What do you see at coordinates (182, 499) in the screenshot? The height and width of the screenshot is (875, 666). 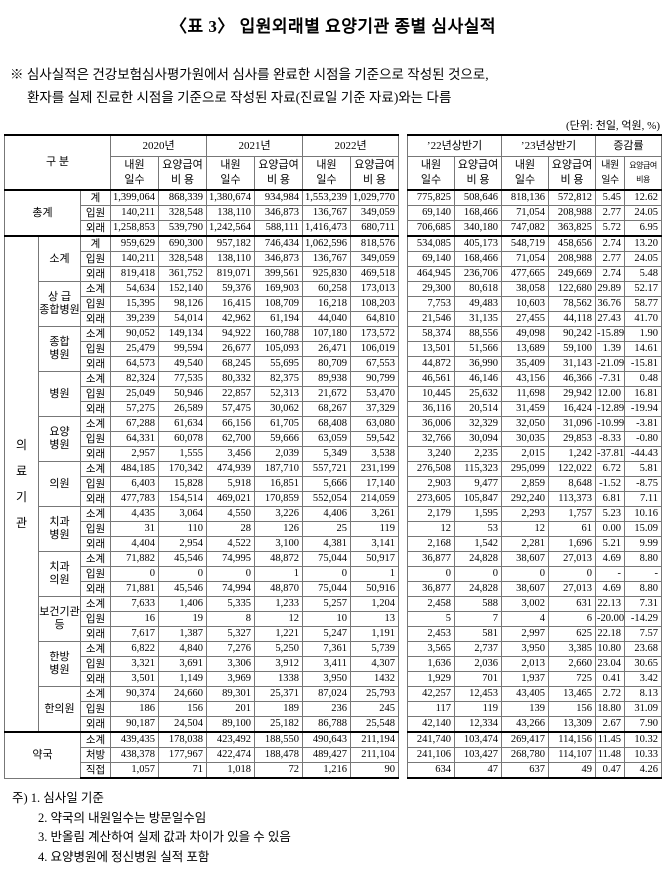 I see `data-cell: 154,514` at bounding box center [182, 499].